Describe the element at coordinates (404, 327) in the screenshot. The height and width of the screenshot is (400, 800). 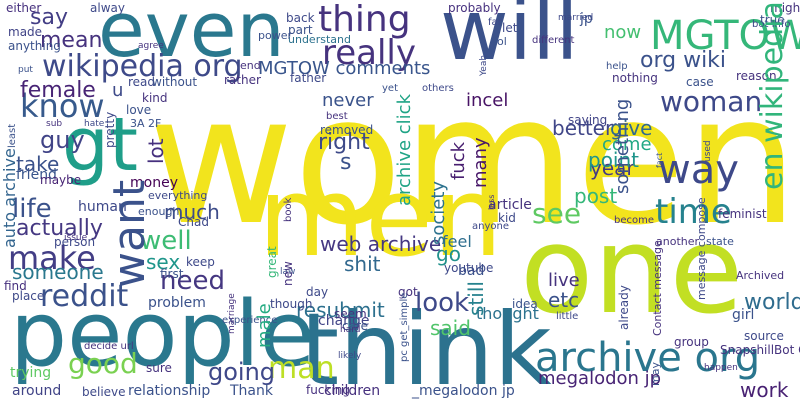
I see `cloud-word: pc get_simple` at that location.